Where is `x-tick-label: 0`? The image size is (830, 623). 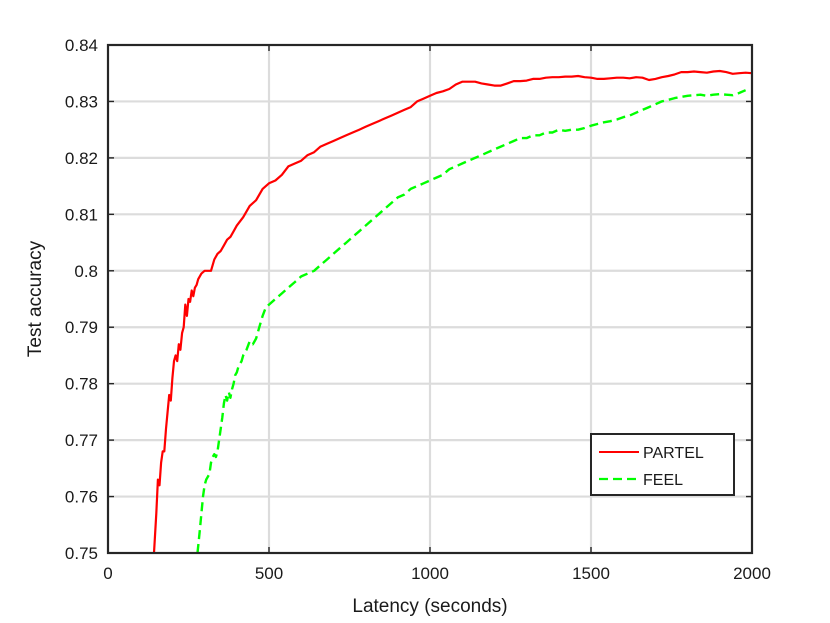
x-tick-label: 0 is located at coordinates (107, 573).